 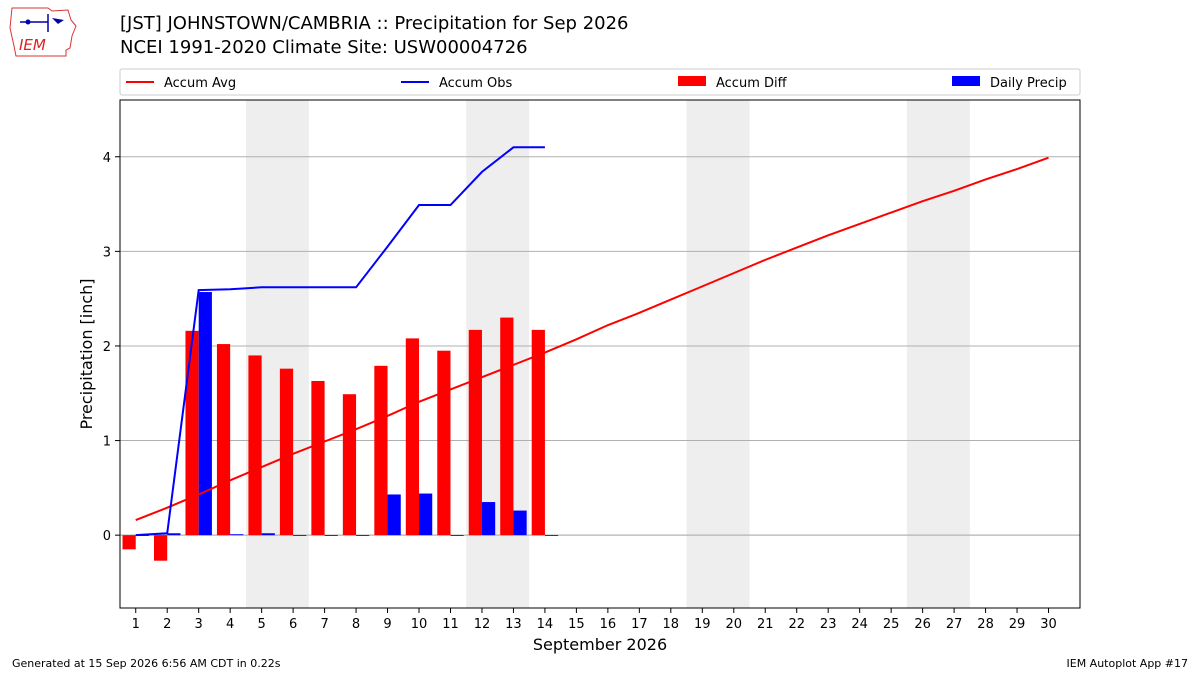 What do you see at coordinates (43, 32) in the screenshot?
I see `iem-logo: IEM` at bounding box center [43, 32].